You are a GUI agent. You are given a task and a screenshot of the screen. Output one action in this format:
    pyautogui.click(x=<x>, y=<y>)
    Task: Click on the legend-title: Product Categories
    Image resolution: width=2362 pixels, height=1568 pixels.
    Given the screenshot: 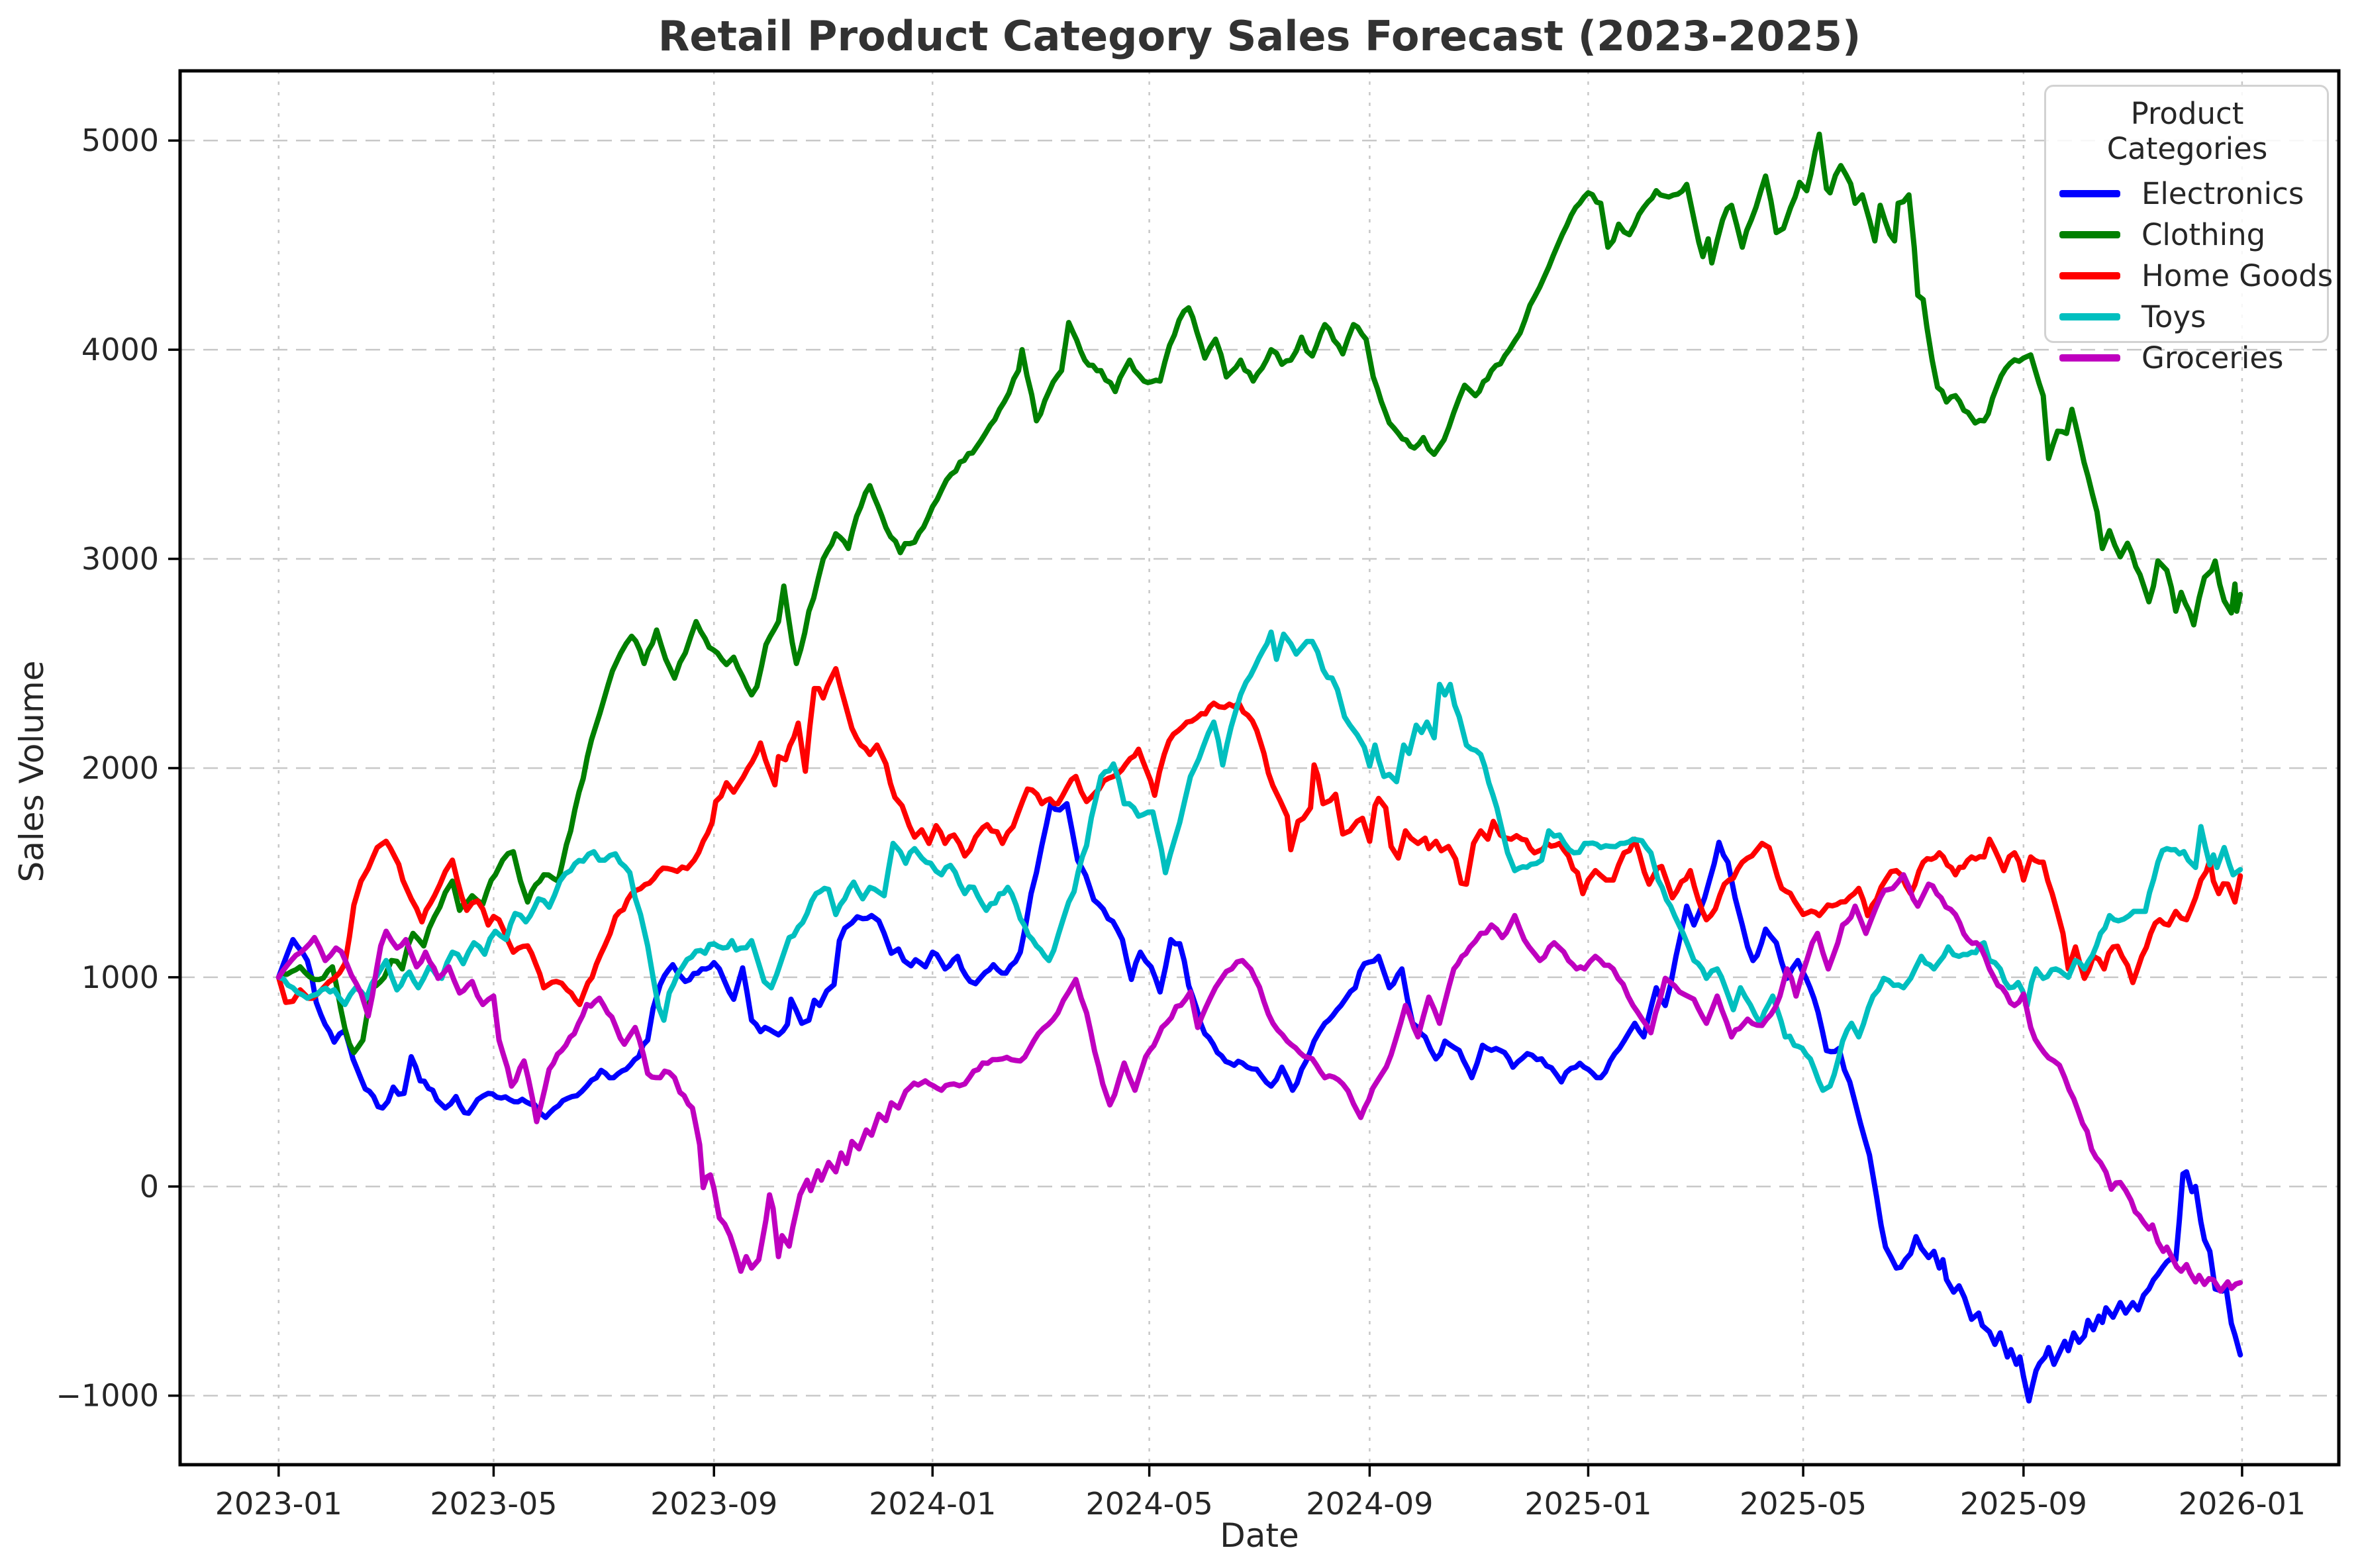 What is the action you would take?
    pyautogui.click(x=2187, y=131)
    